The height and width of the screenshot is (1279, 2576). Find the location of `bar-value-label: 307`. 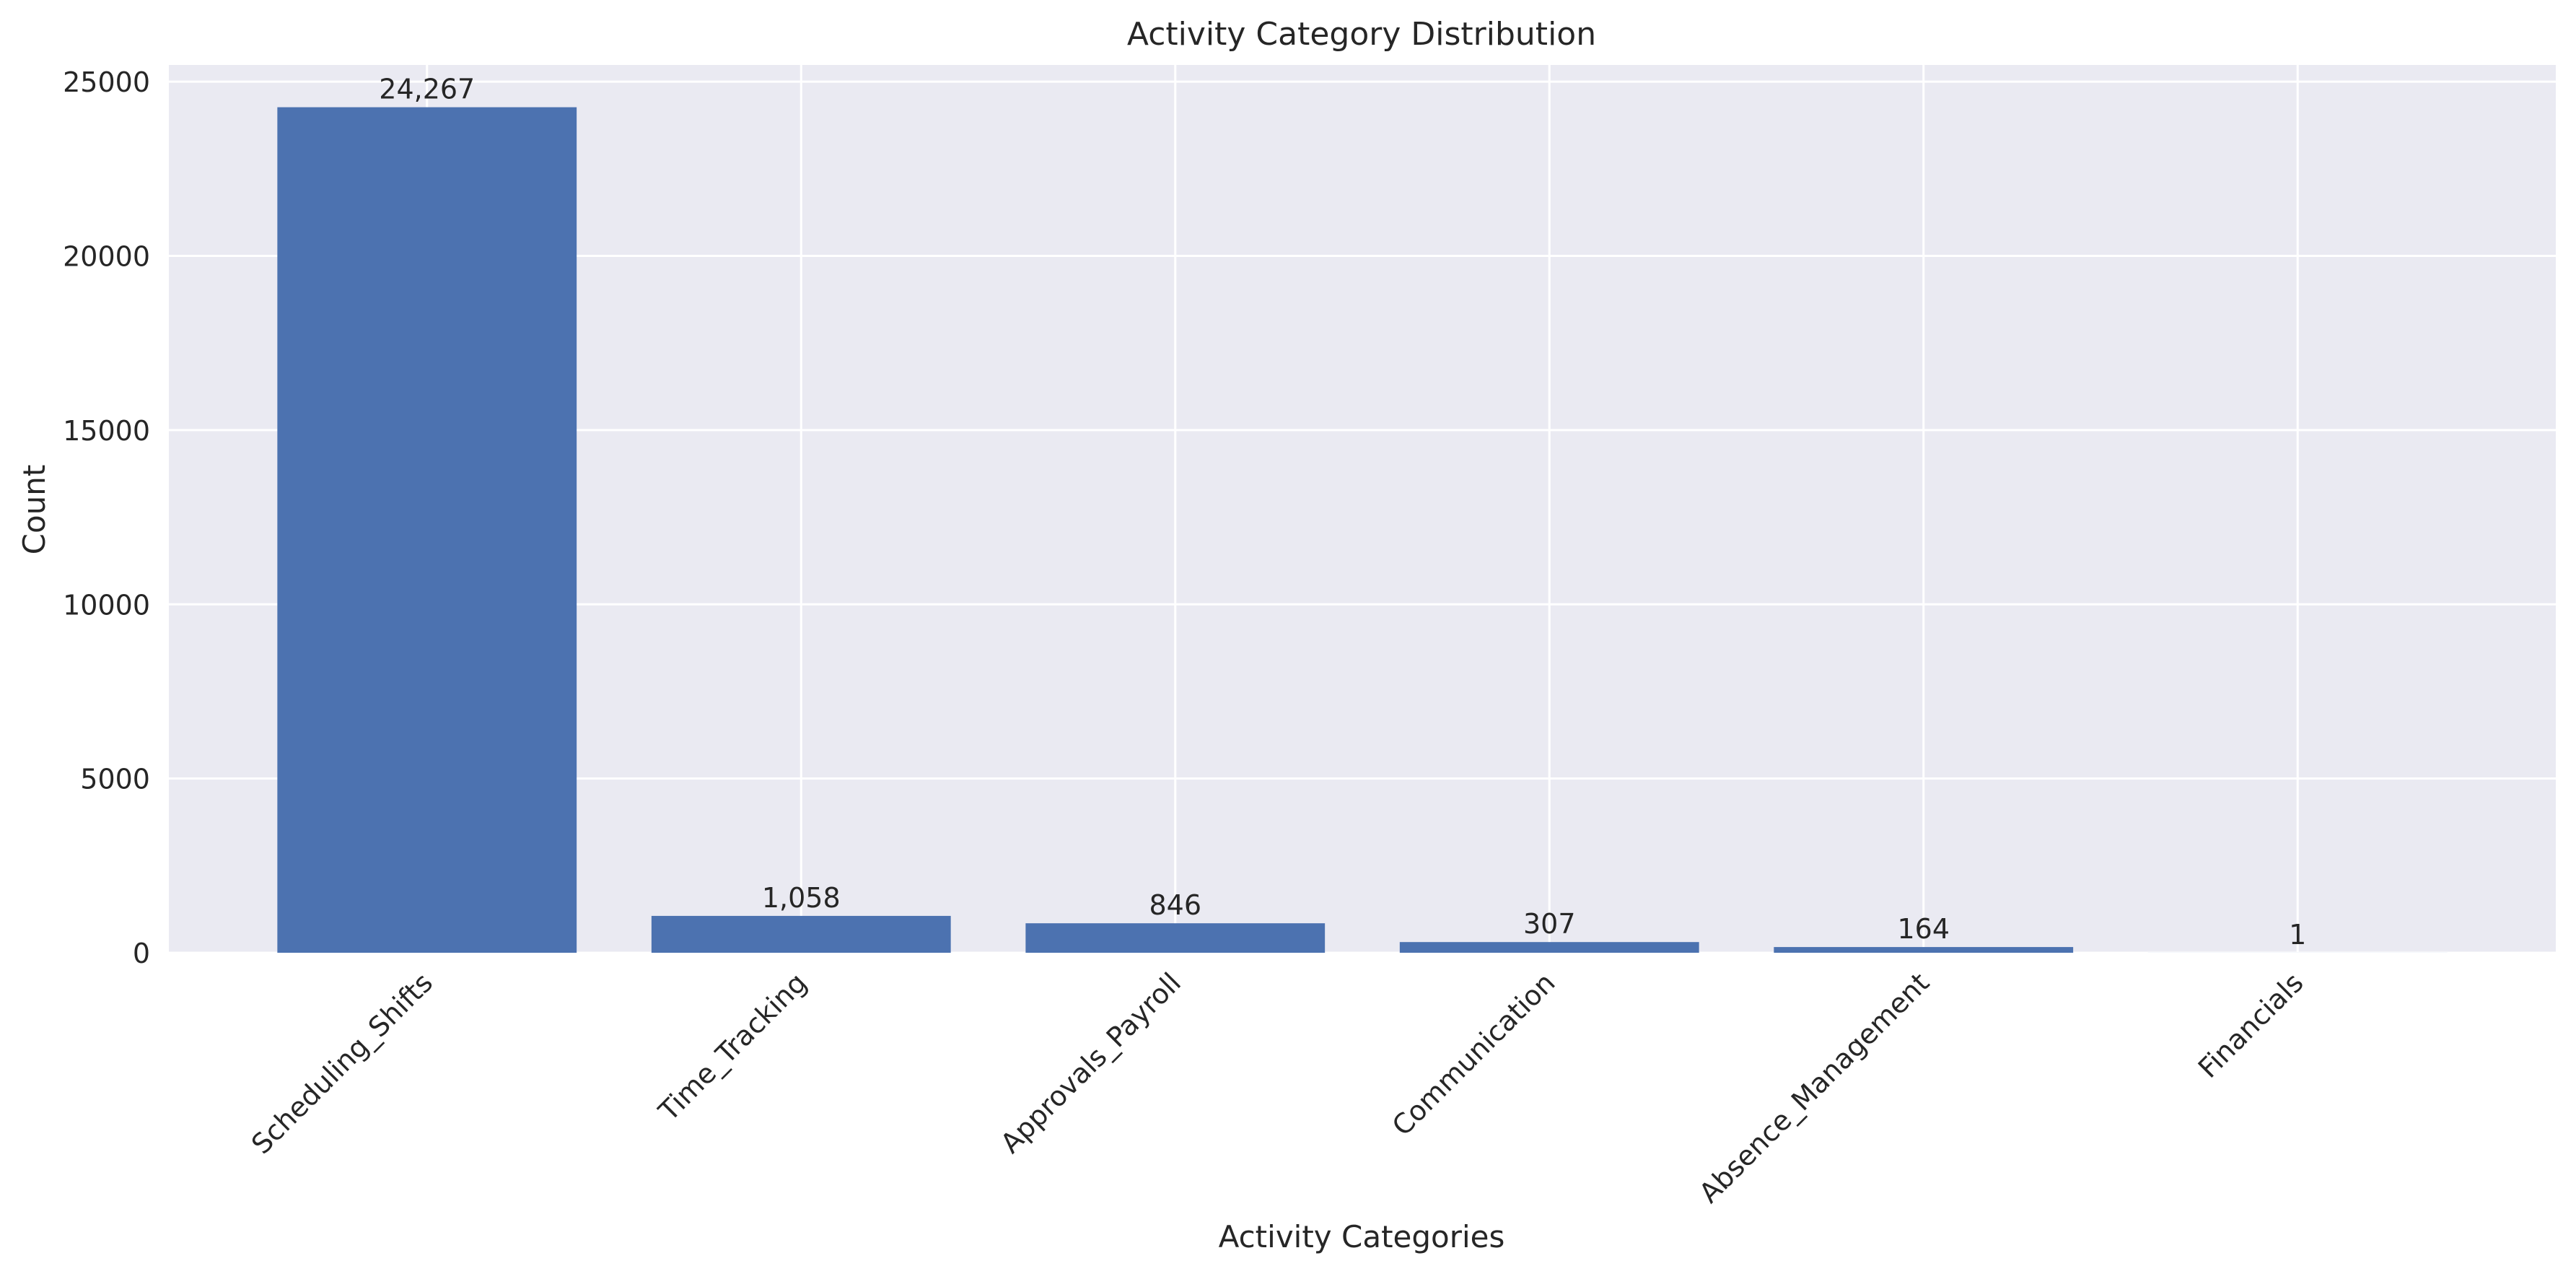

bar-value-label: 307 is located at coordinates (1549, 924).